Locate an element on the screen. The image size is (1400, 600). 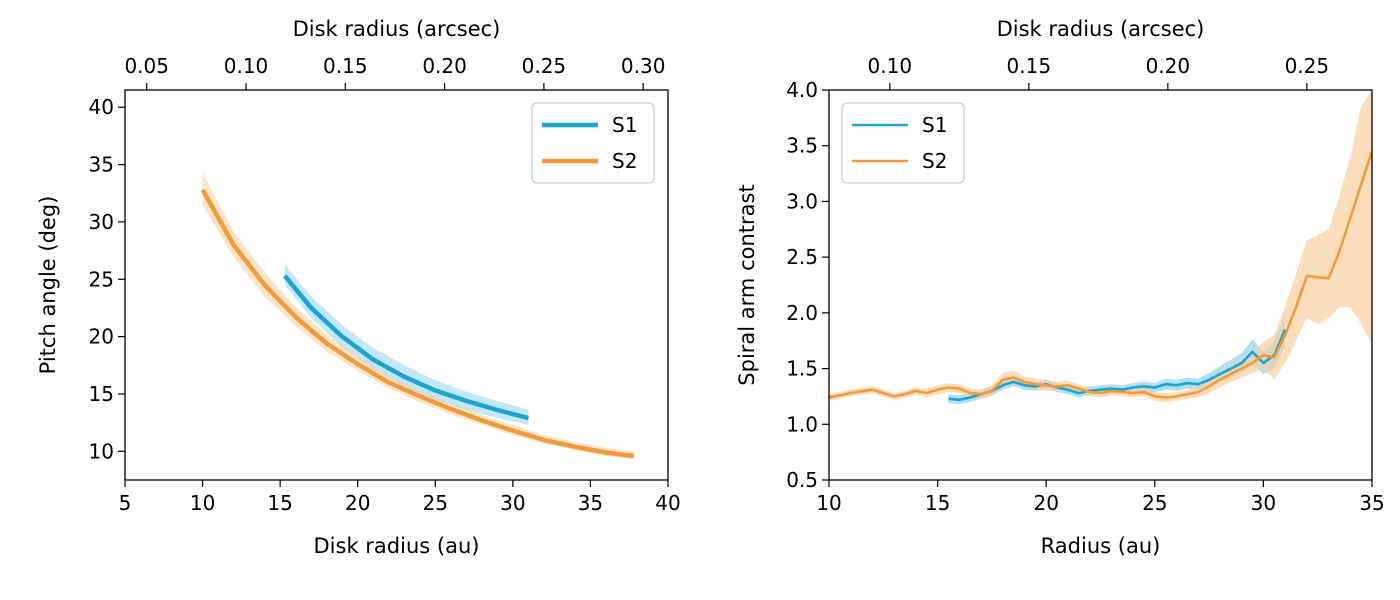
x-tick-label: 40 is located at coordinates (667, 503).